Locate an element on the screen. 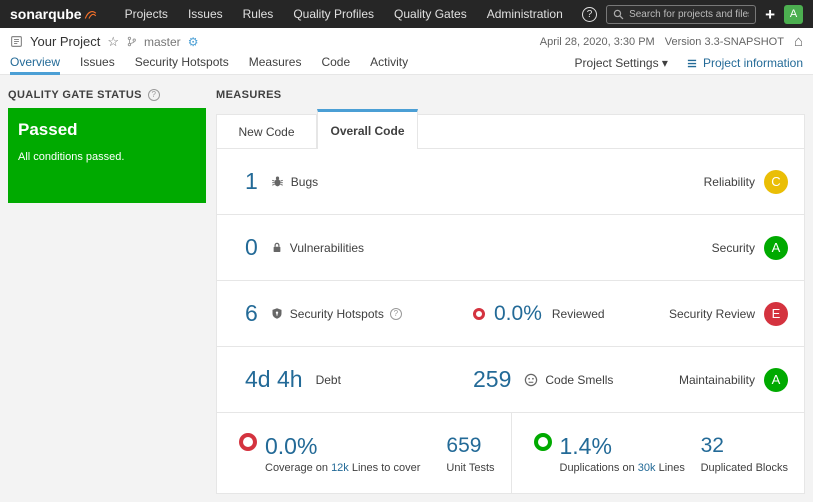 This screenshot has height=502, width=813. debt-label: Debt is located at coordinates (328, 379).